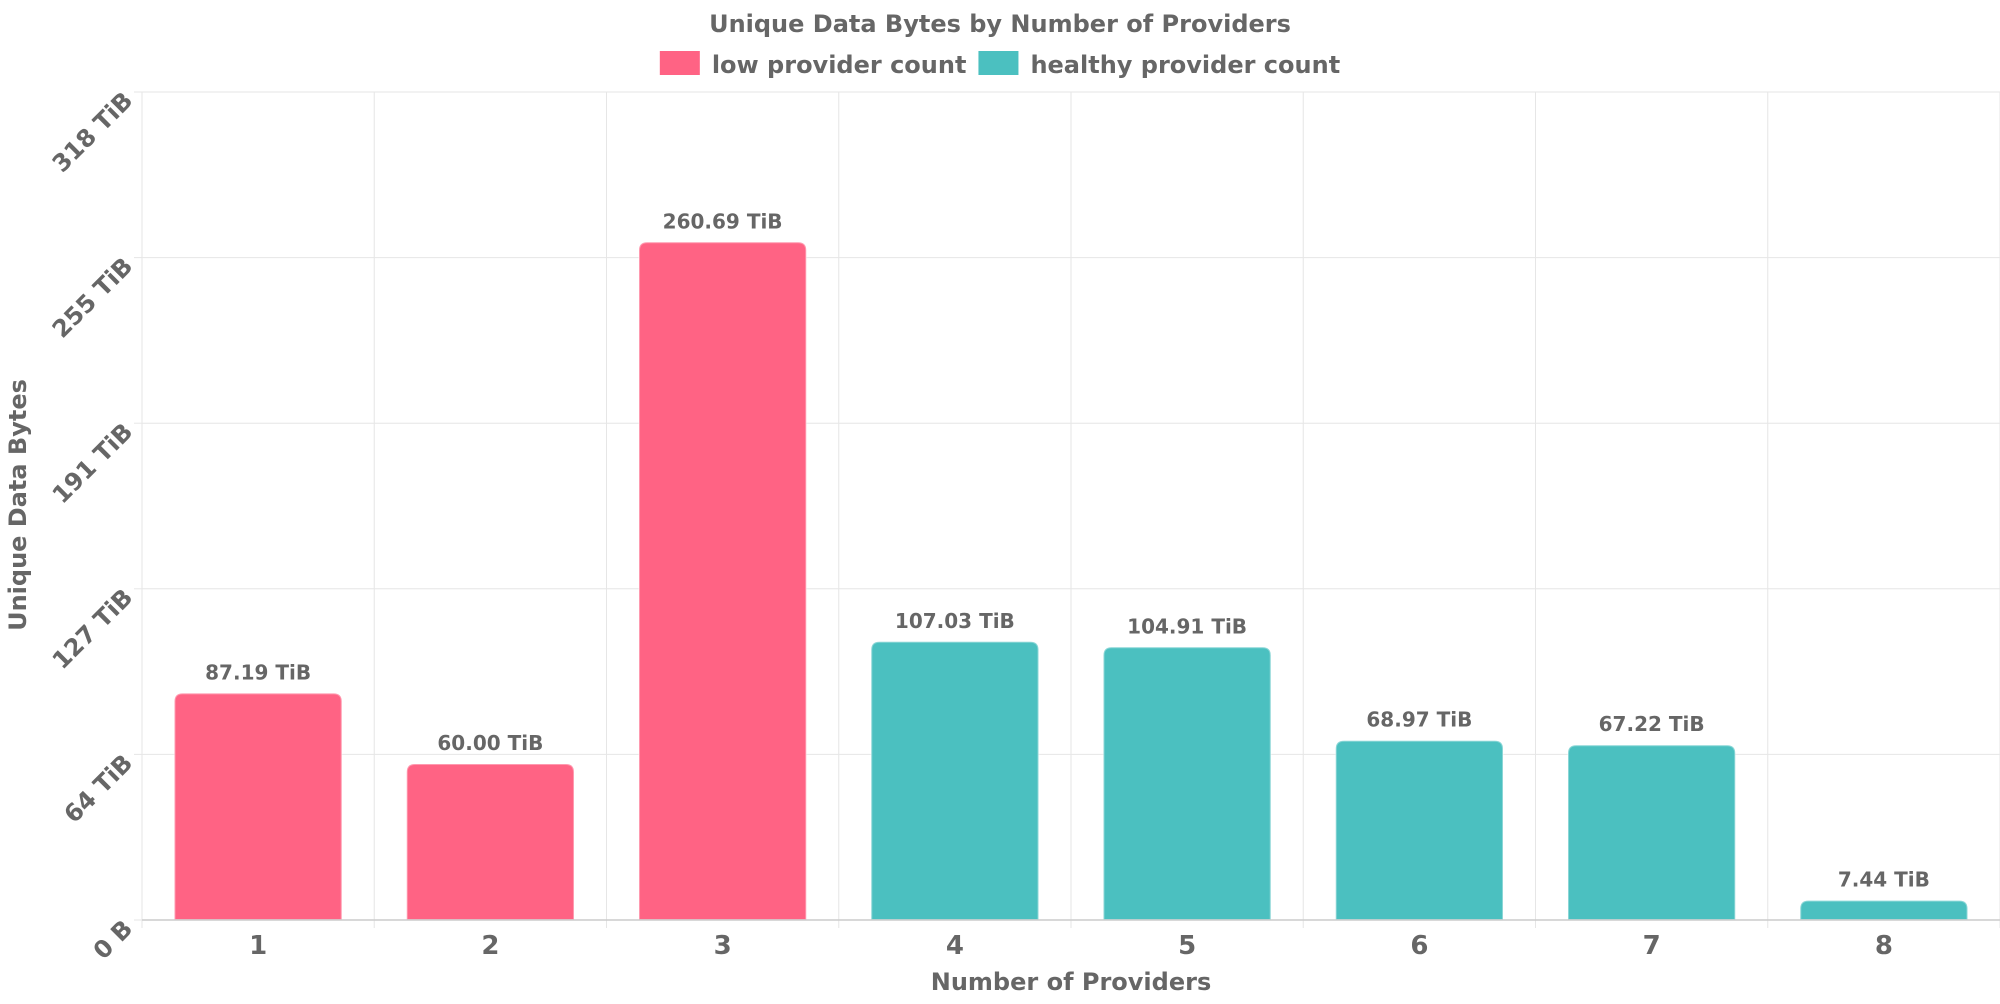 The image size is (2000, 1004). I want to click on x-tick-label: 5, so click(1187, 946).